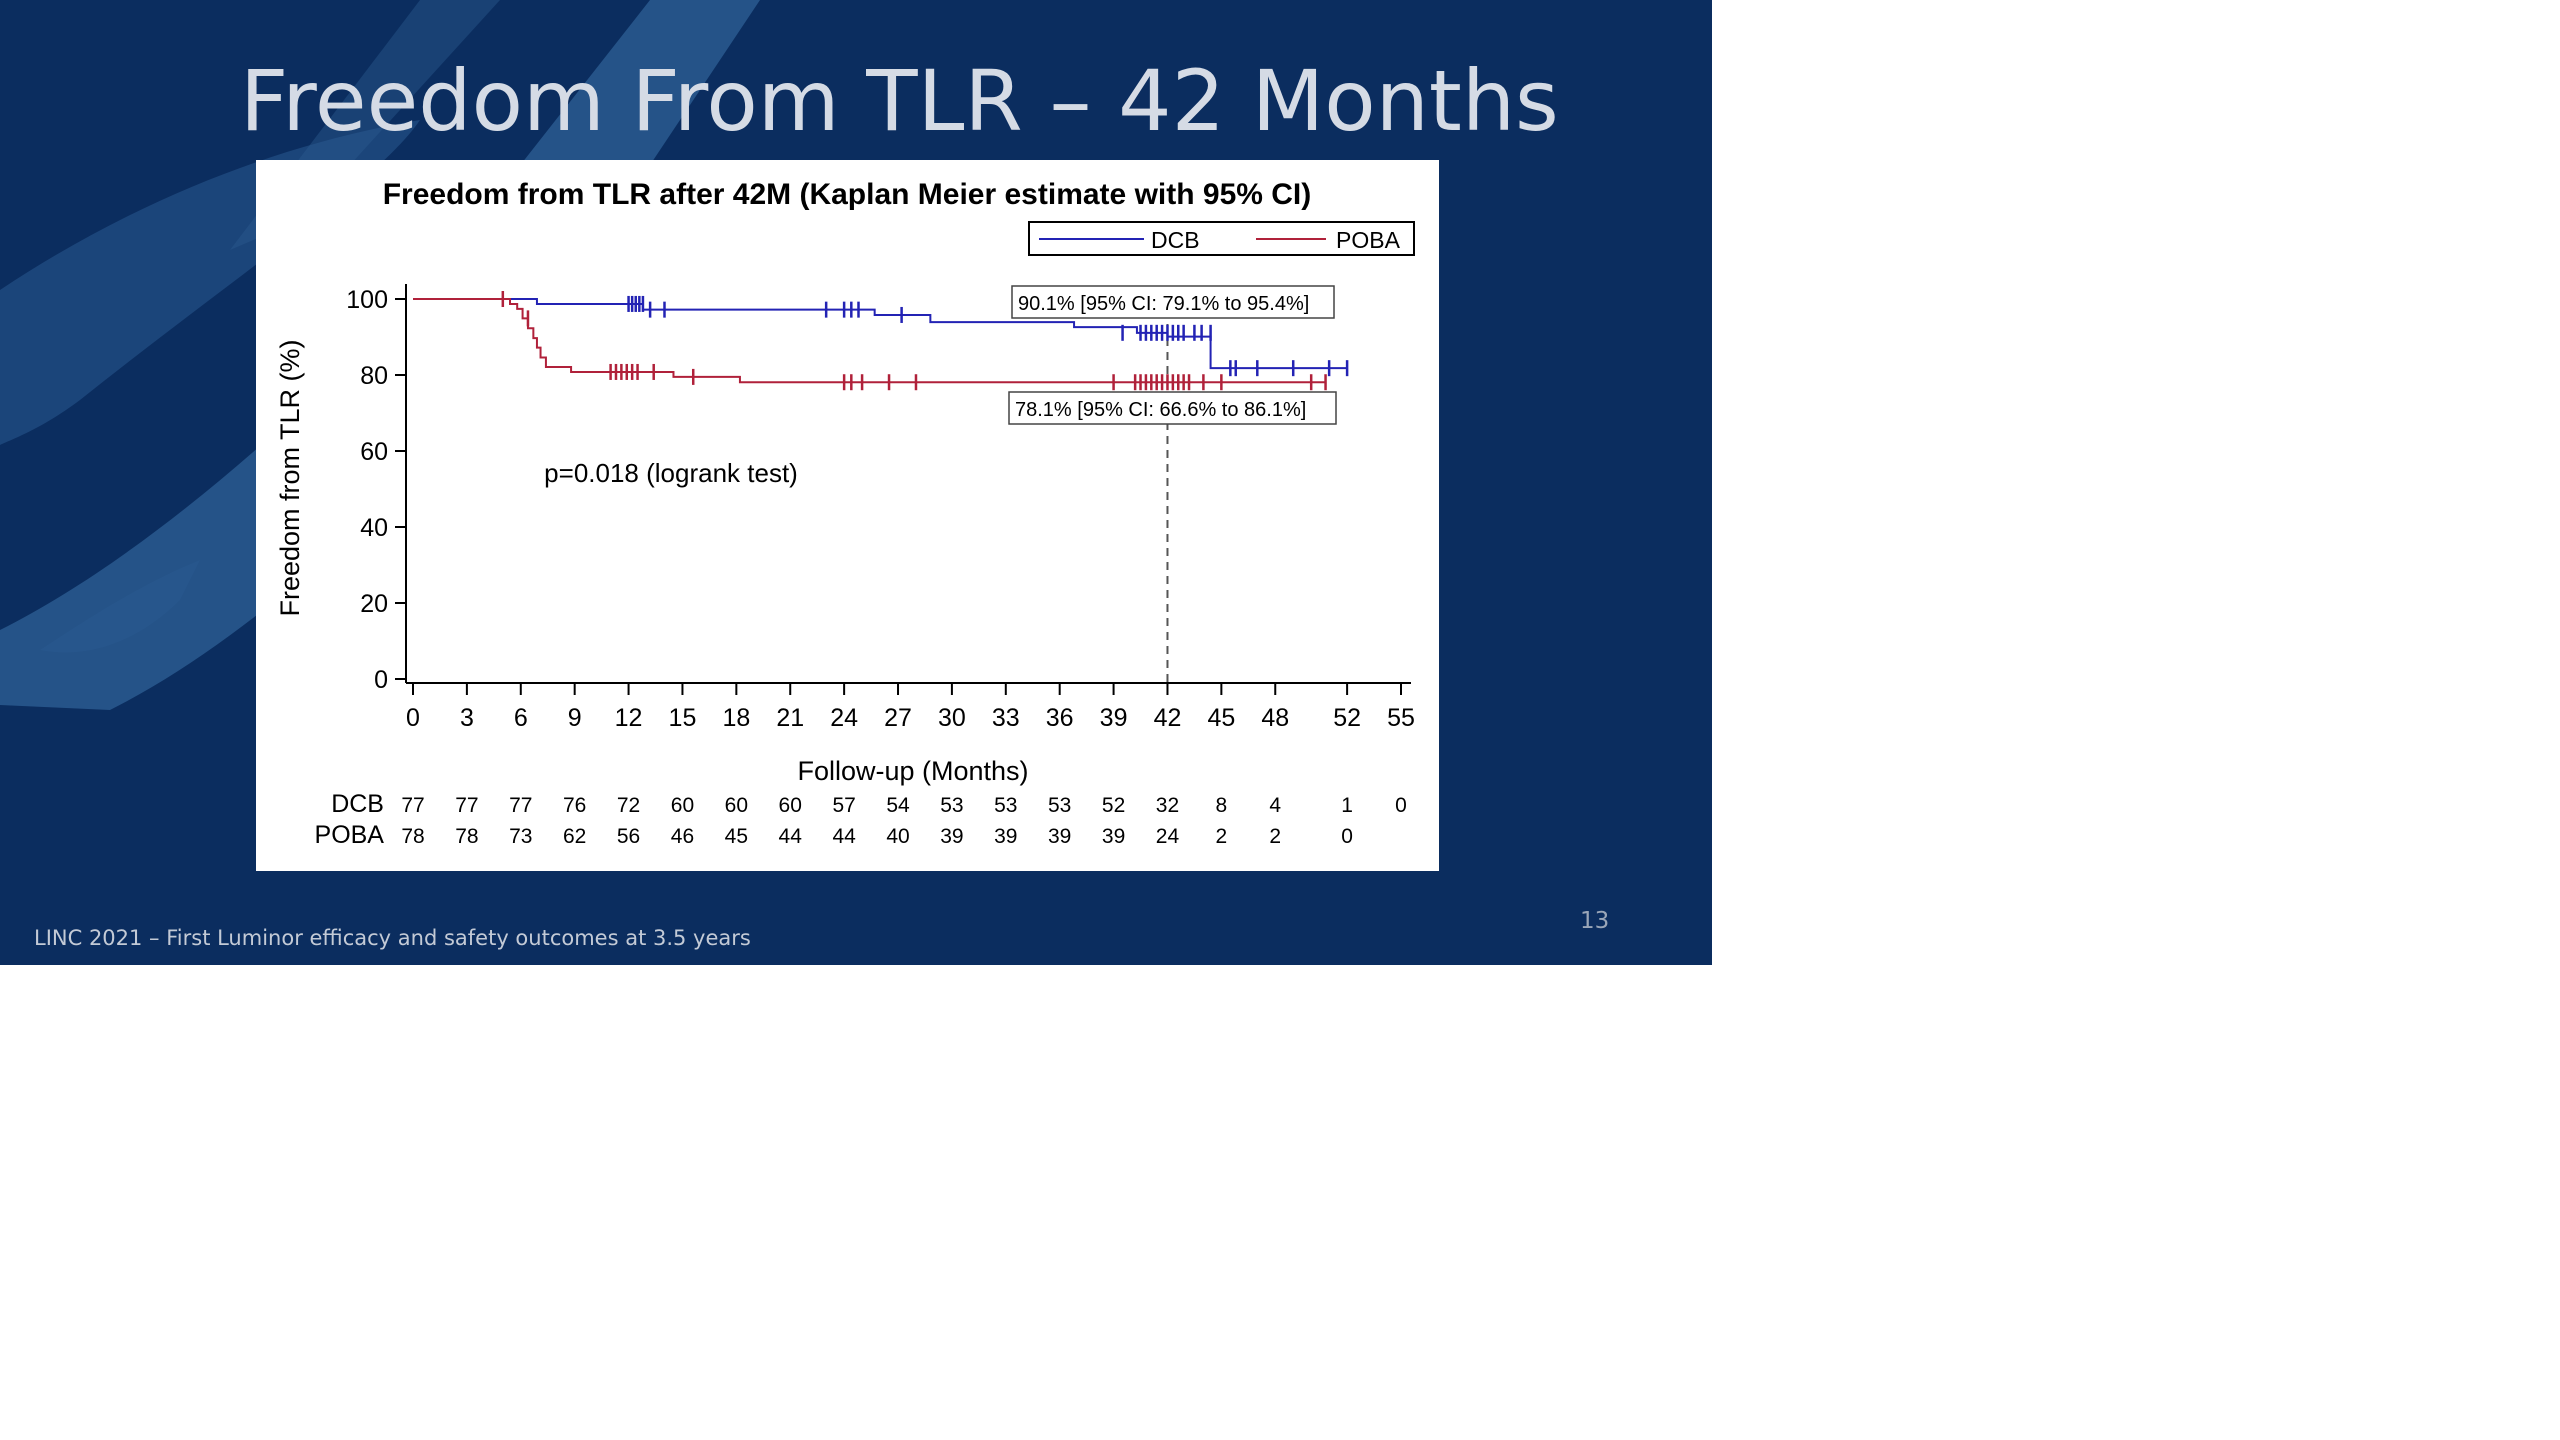 The width and height of the screenshot is (2560, 1440). I want to click on dcb-ci-box, so click(1173, 302).